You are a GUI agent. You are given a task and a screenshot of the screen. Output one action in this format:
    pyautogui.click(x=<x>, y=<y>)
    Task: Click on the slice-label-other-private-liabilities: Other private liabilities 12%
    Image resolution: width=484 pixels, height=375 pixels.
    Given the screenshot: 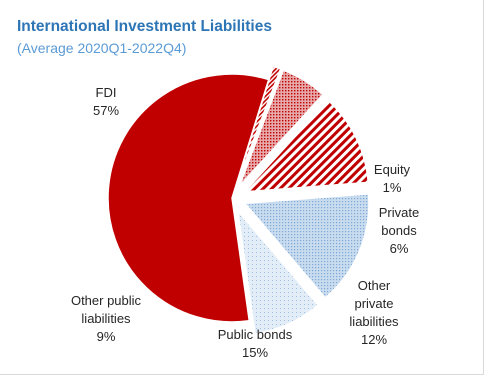 What is the action you would take?
    pyautogui.click(x=374, y=312)
    